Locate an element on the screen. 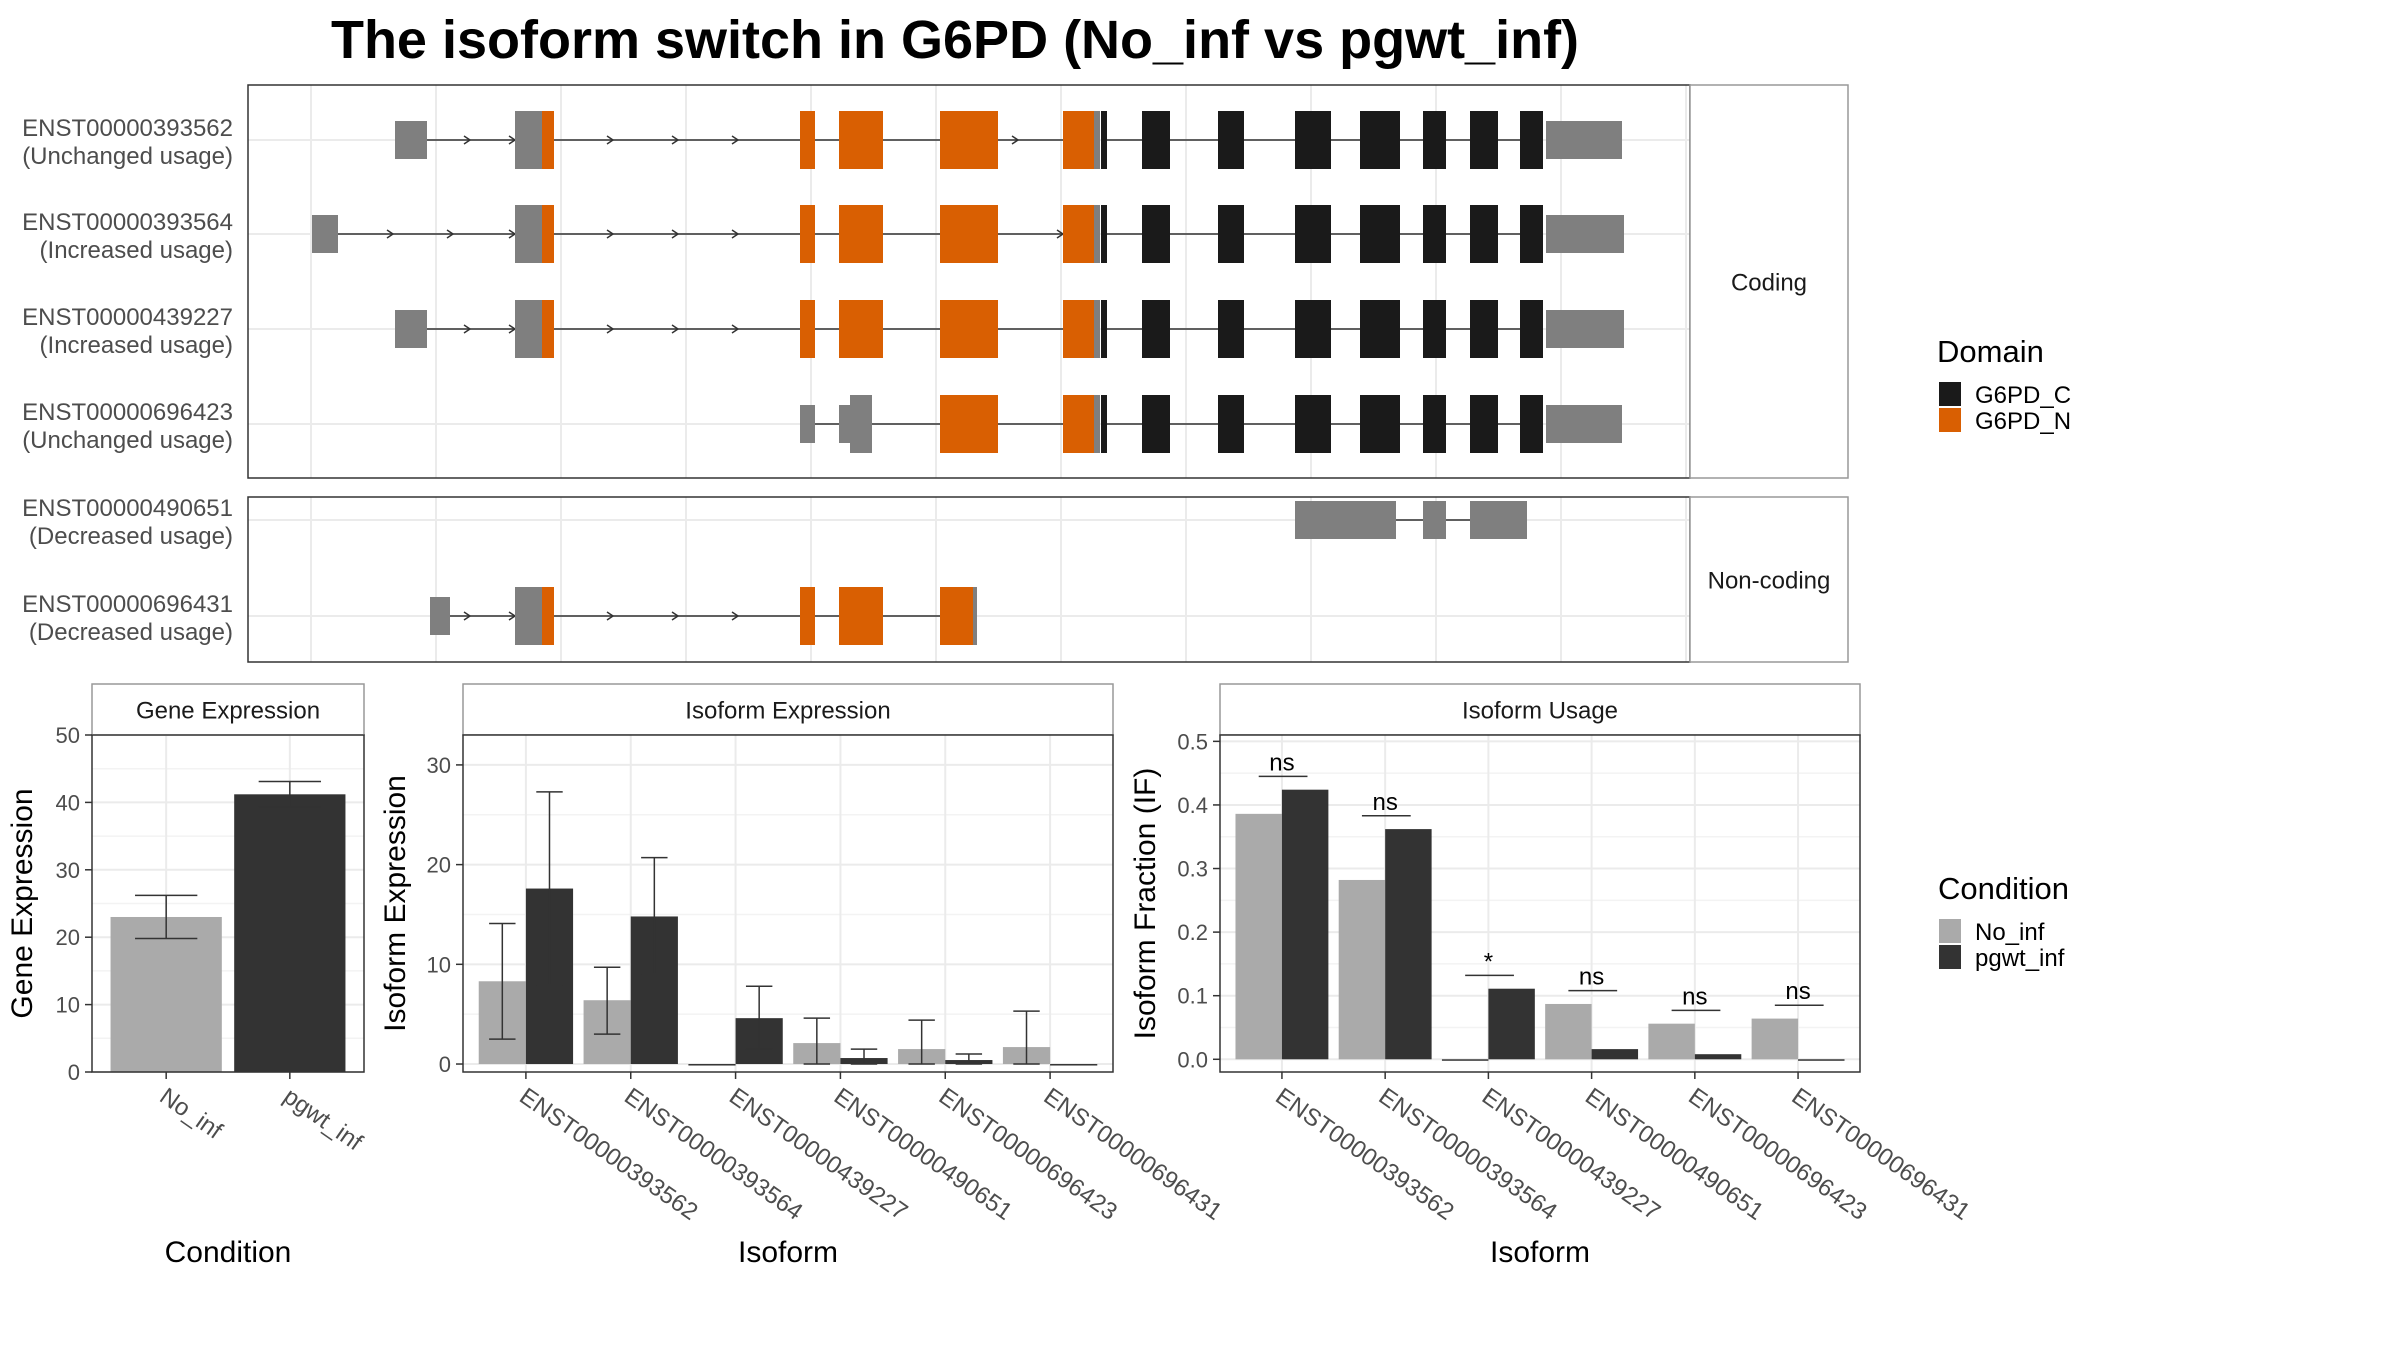 This screenshot has width=2400, height=1350. x-tick-label: ENST00000696423 is located at coordinates (1777, 1154).